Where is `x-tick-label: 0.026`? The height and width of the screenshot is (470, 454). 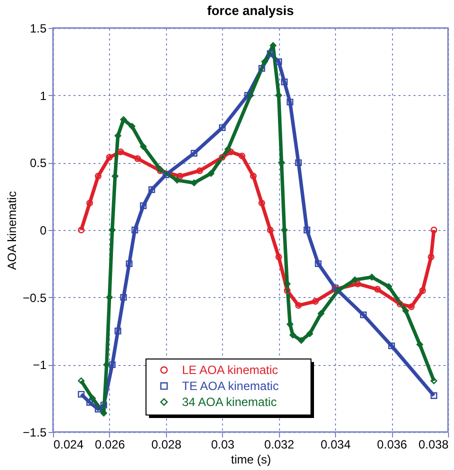 x-tick-label: 0.026 is located at coordinates (110, 445).